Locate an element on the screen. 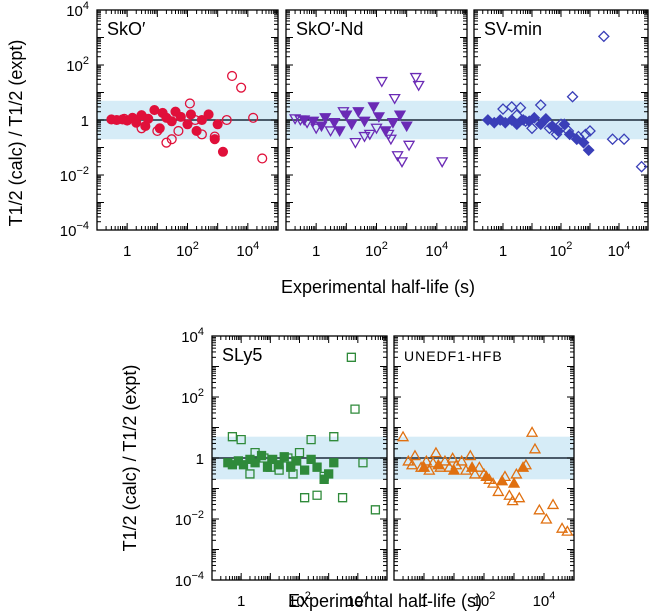  y-tick-exponent: 2 is located at coordinates (86, 61).